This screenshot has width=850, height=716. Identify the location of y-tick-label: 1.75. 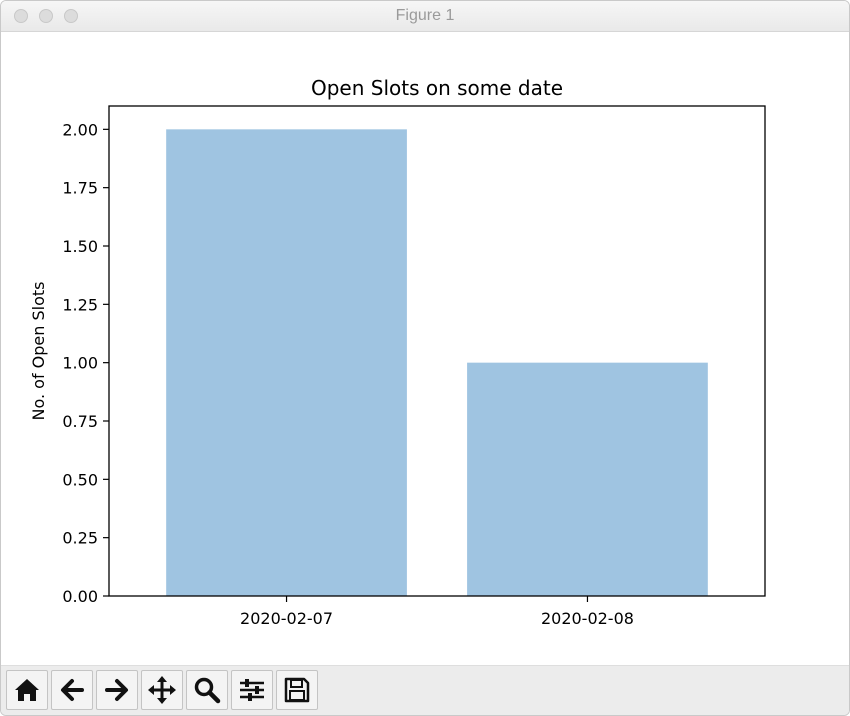
(80, 188).